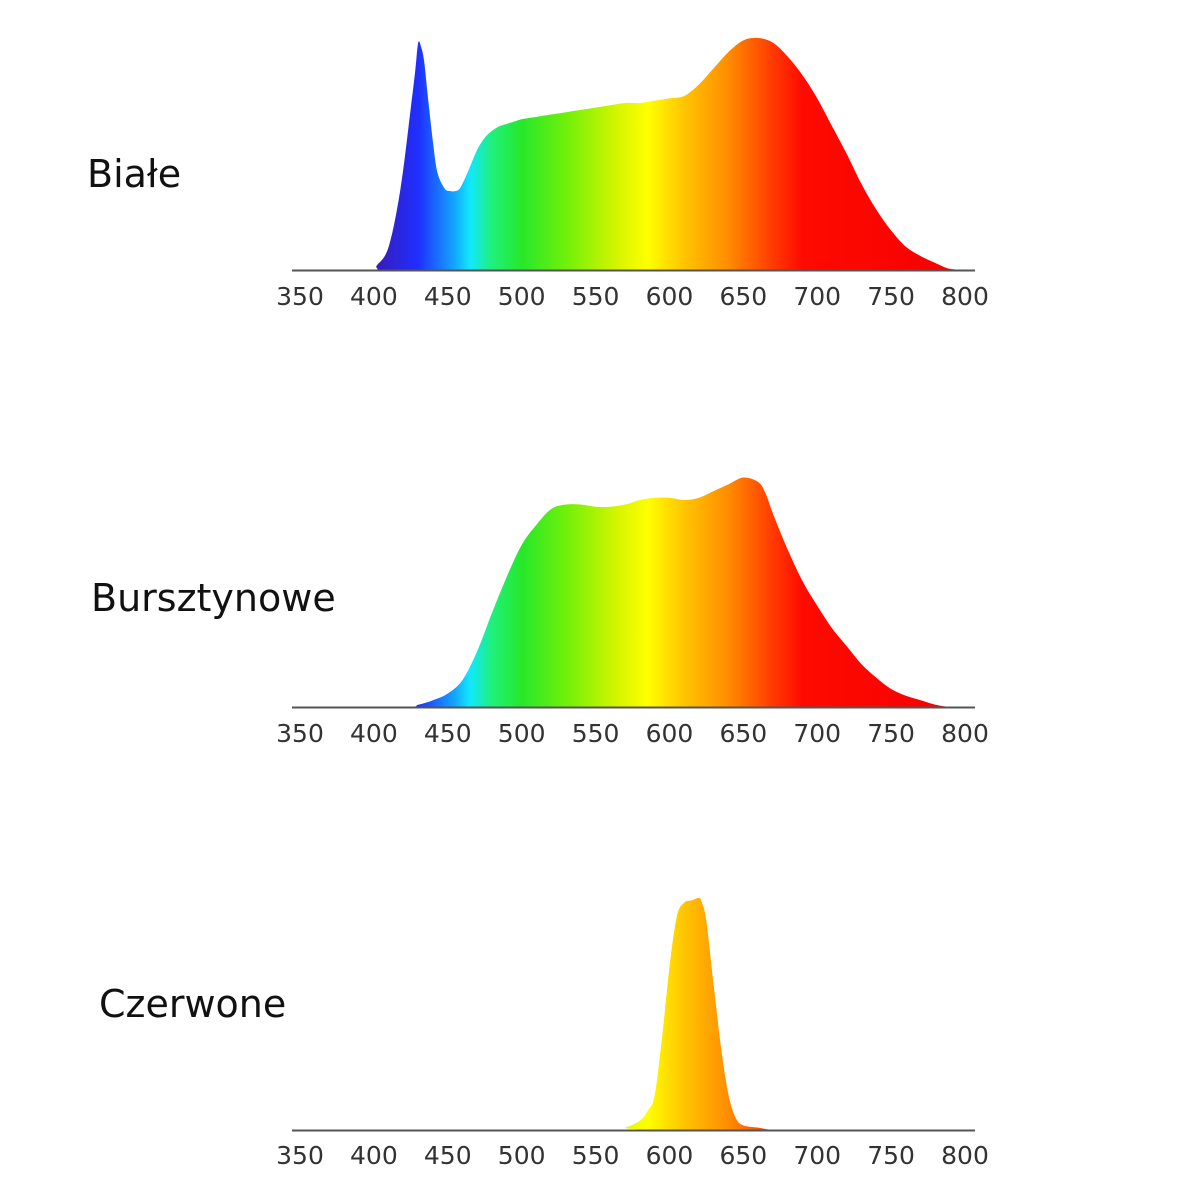 The image size is (1200, 1200). What do you see at coordinates (134, 174) in the screenshot?
I see `panel-label: Białe` at bounding box center [134, 174].